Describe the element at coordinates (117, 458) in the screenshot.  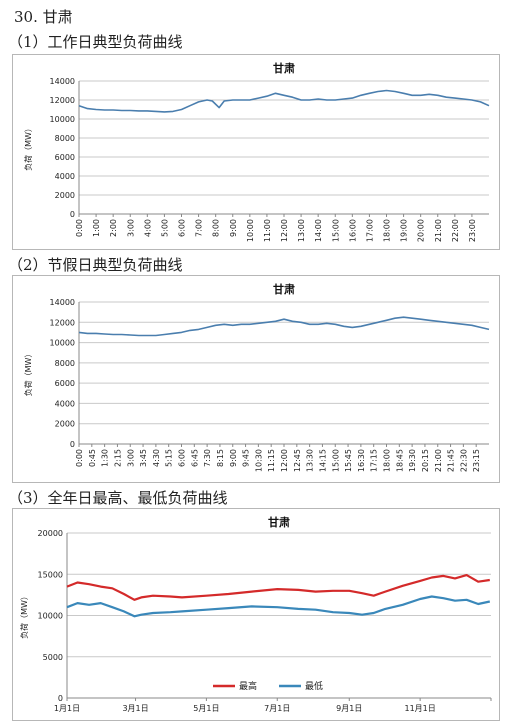
I see `x-tick-label: 2:15` at that location.